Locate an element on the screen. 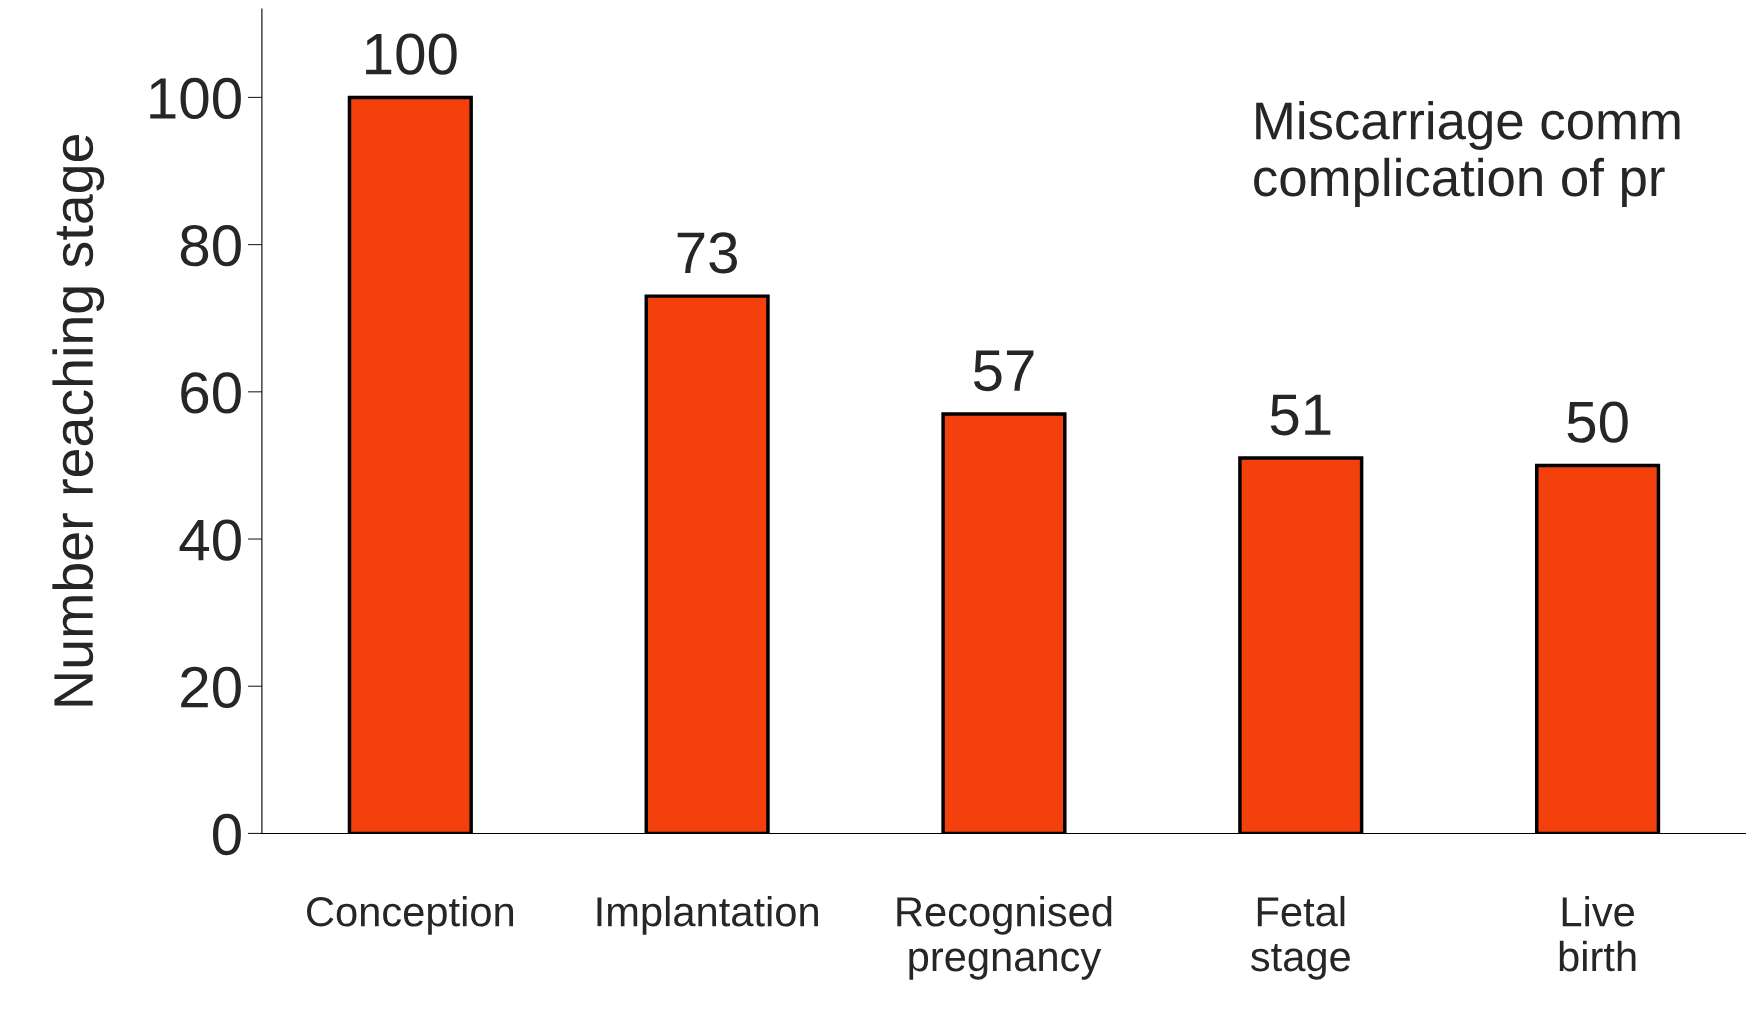  y-tick-label: 100 is located at coordinates (195, 98).